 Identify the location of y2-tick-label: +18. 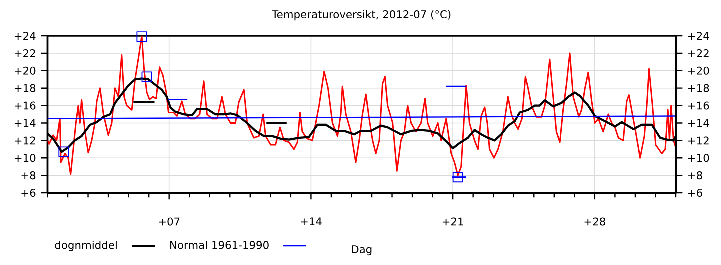
(699, 88).